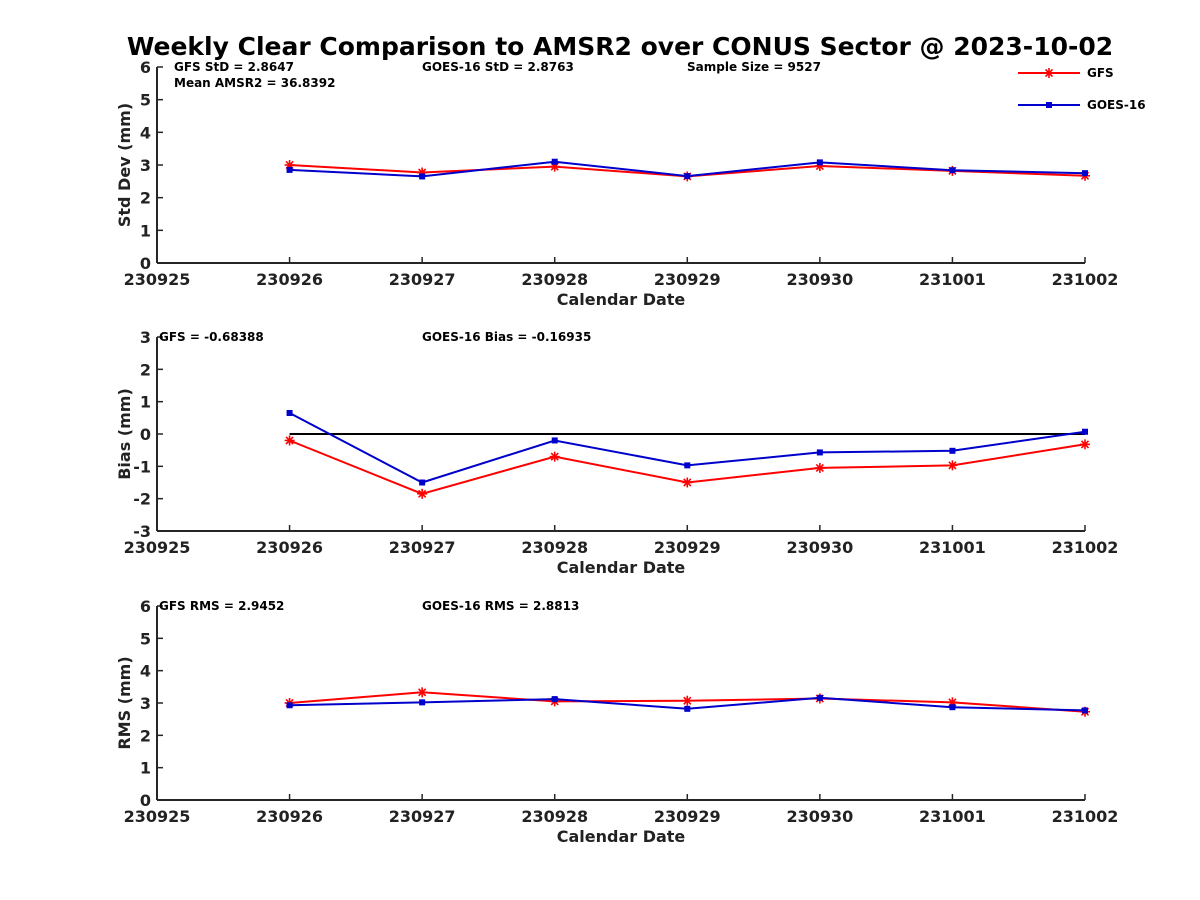  I want to click on legend-item-gfs: GFS, so click(1066, 73).